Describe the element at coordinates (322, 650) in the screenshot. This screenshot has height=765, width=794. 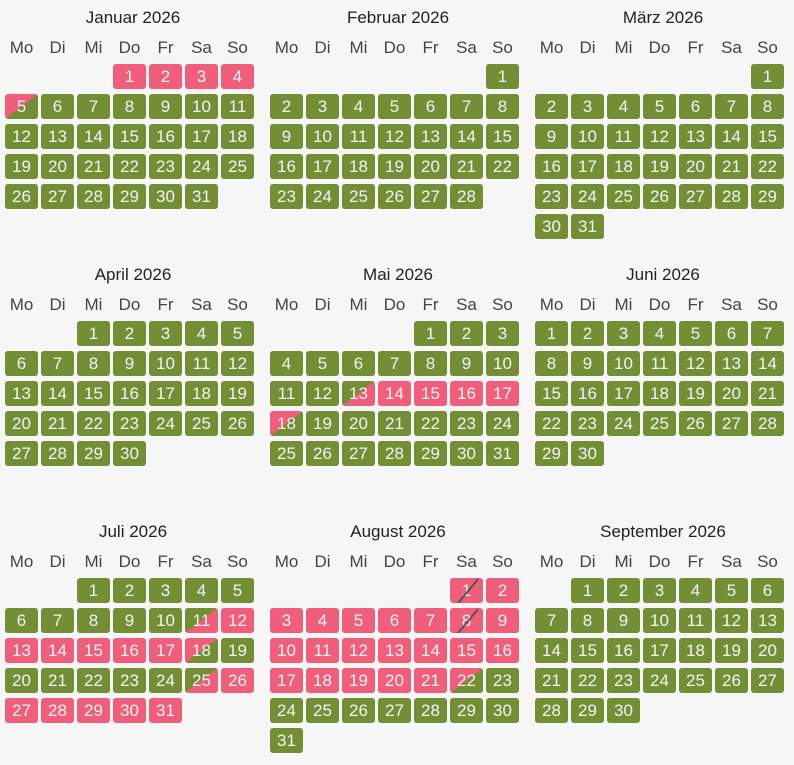
I see `day-cell-booked: 11` at that location.